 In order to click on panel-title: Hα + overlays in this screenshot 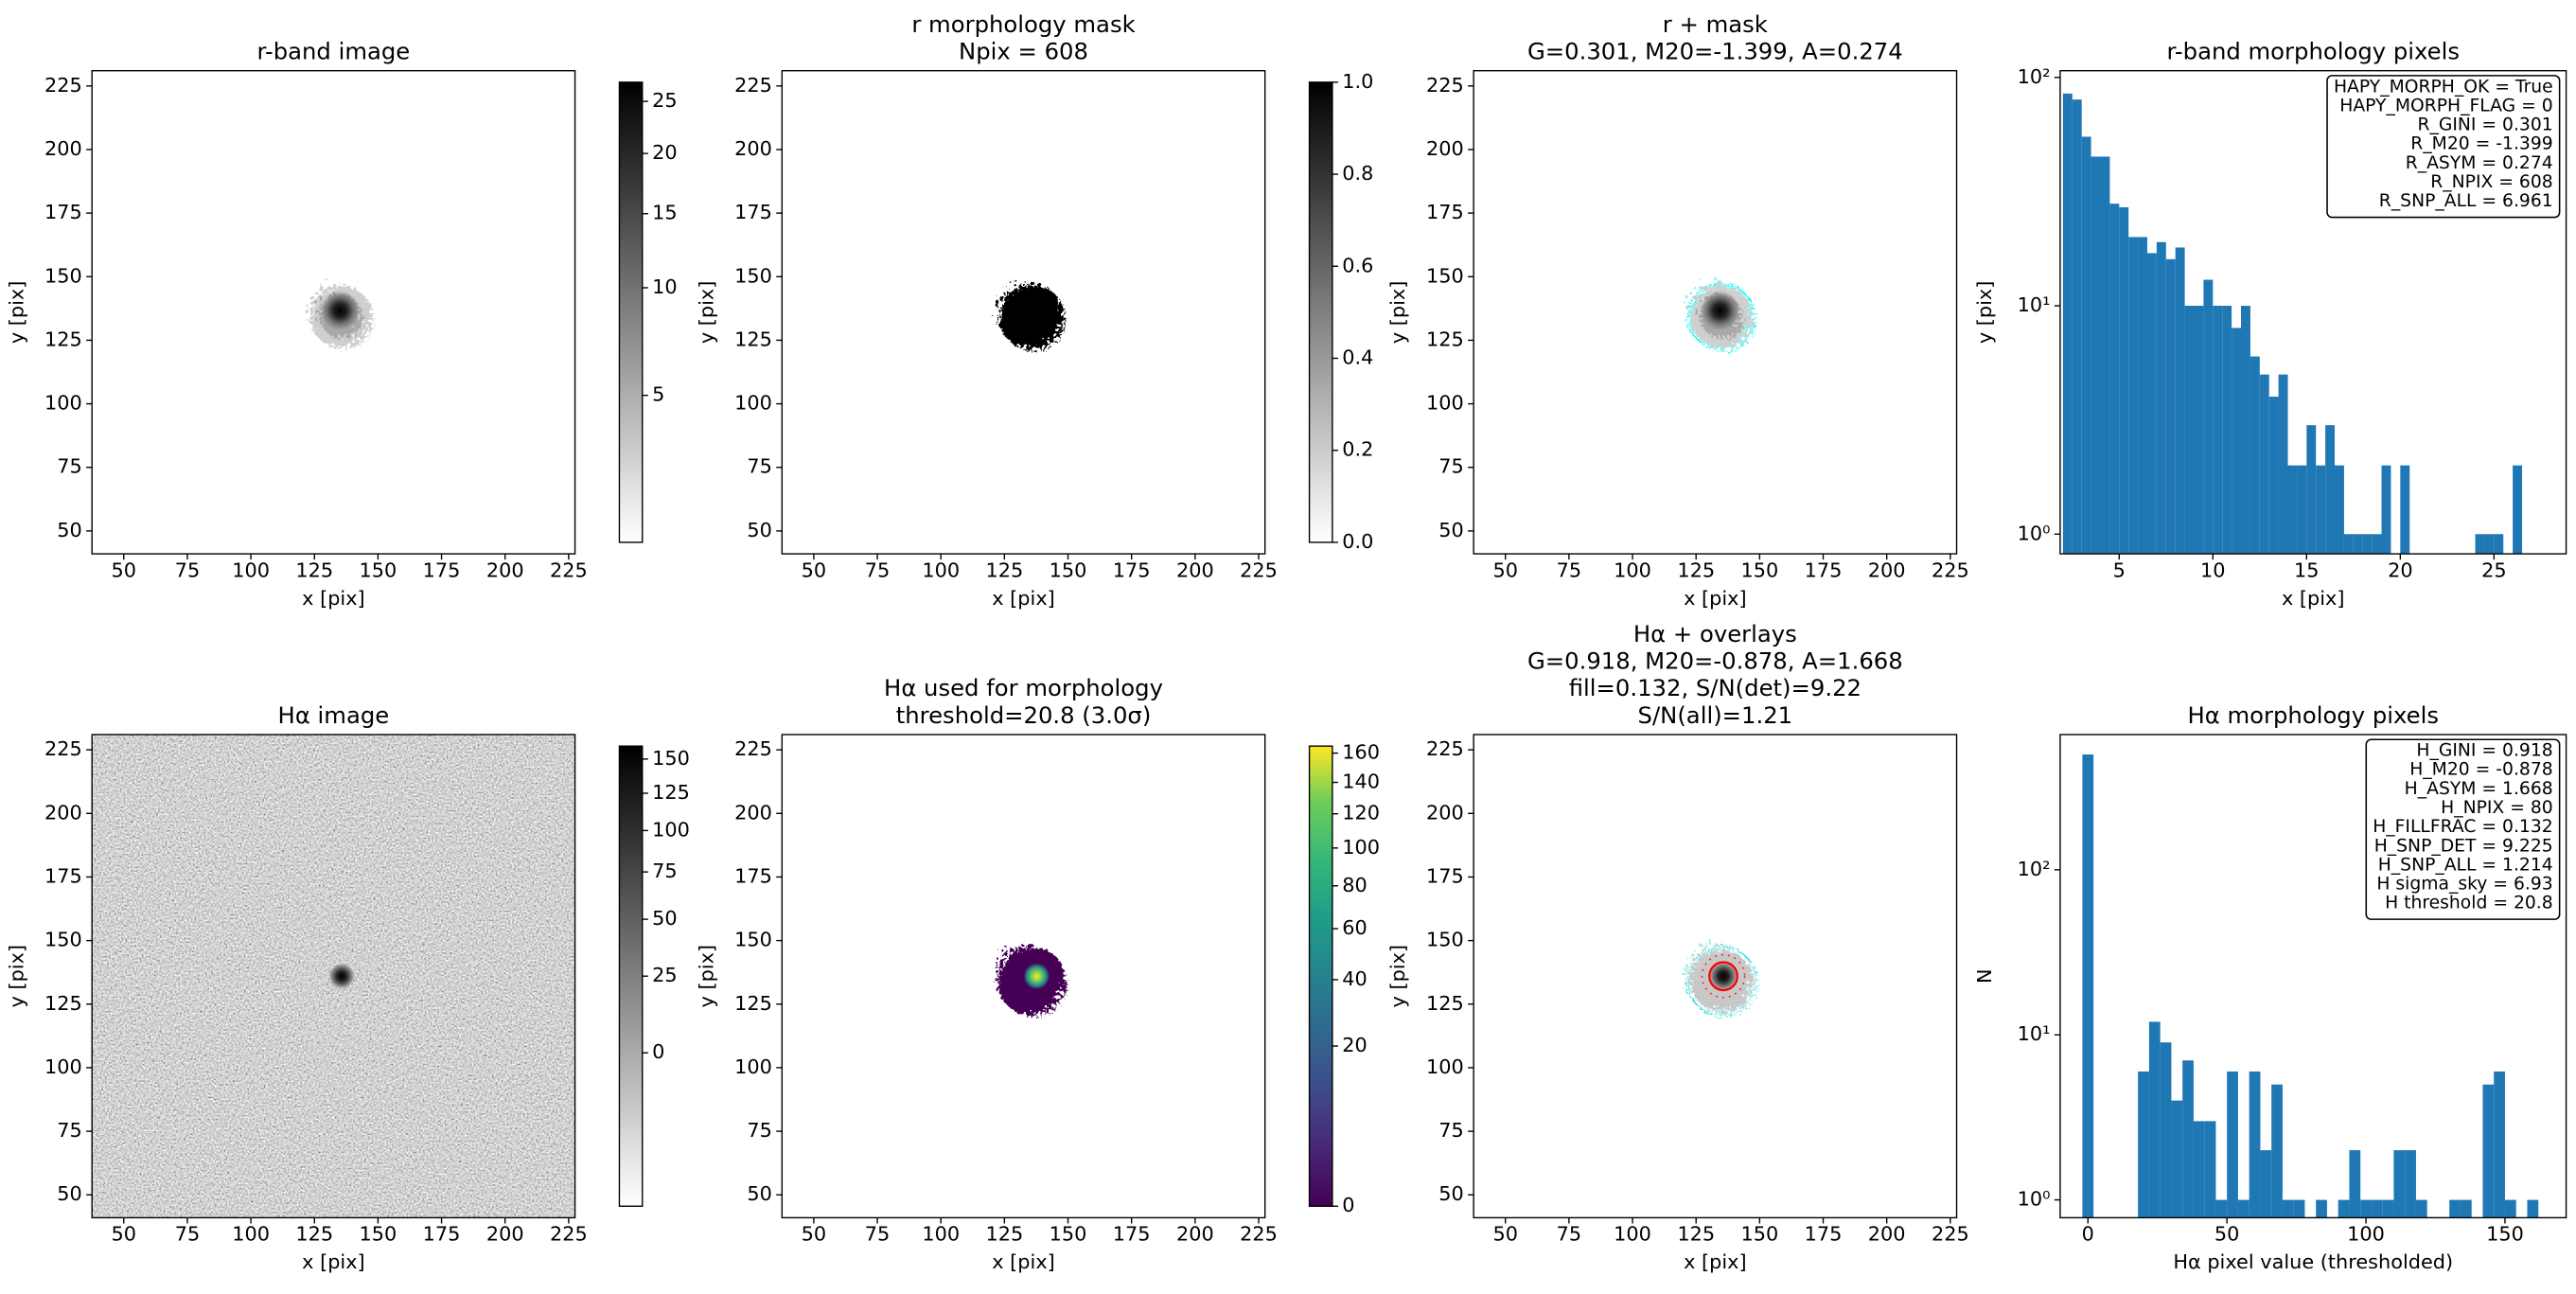, I will do `click(1715, 633)`.